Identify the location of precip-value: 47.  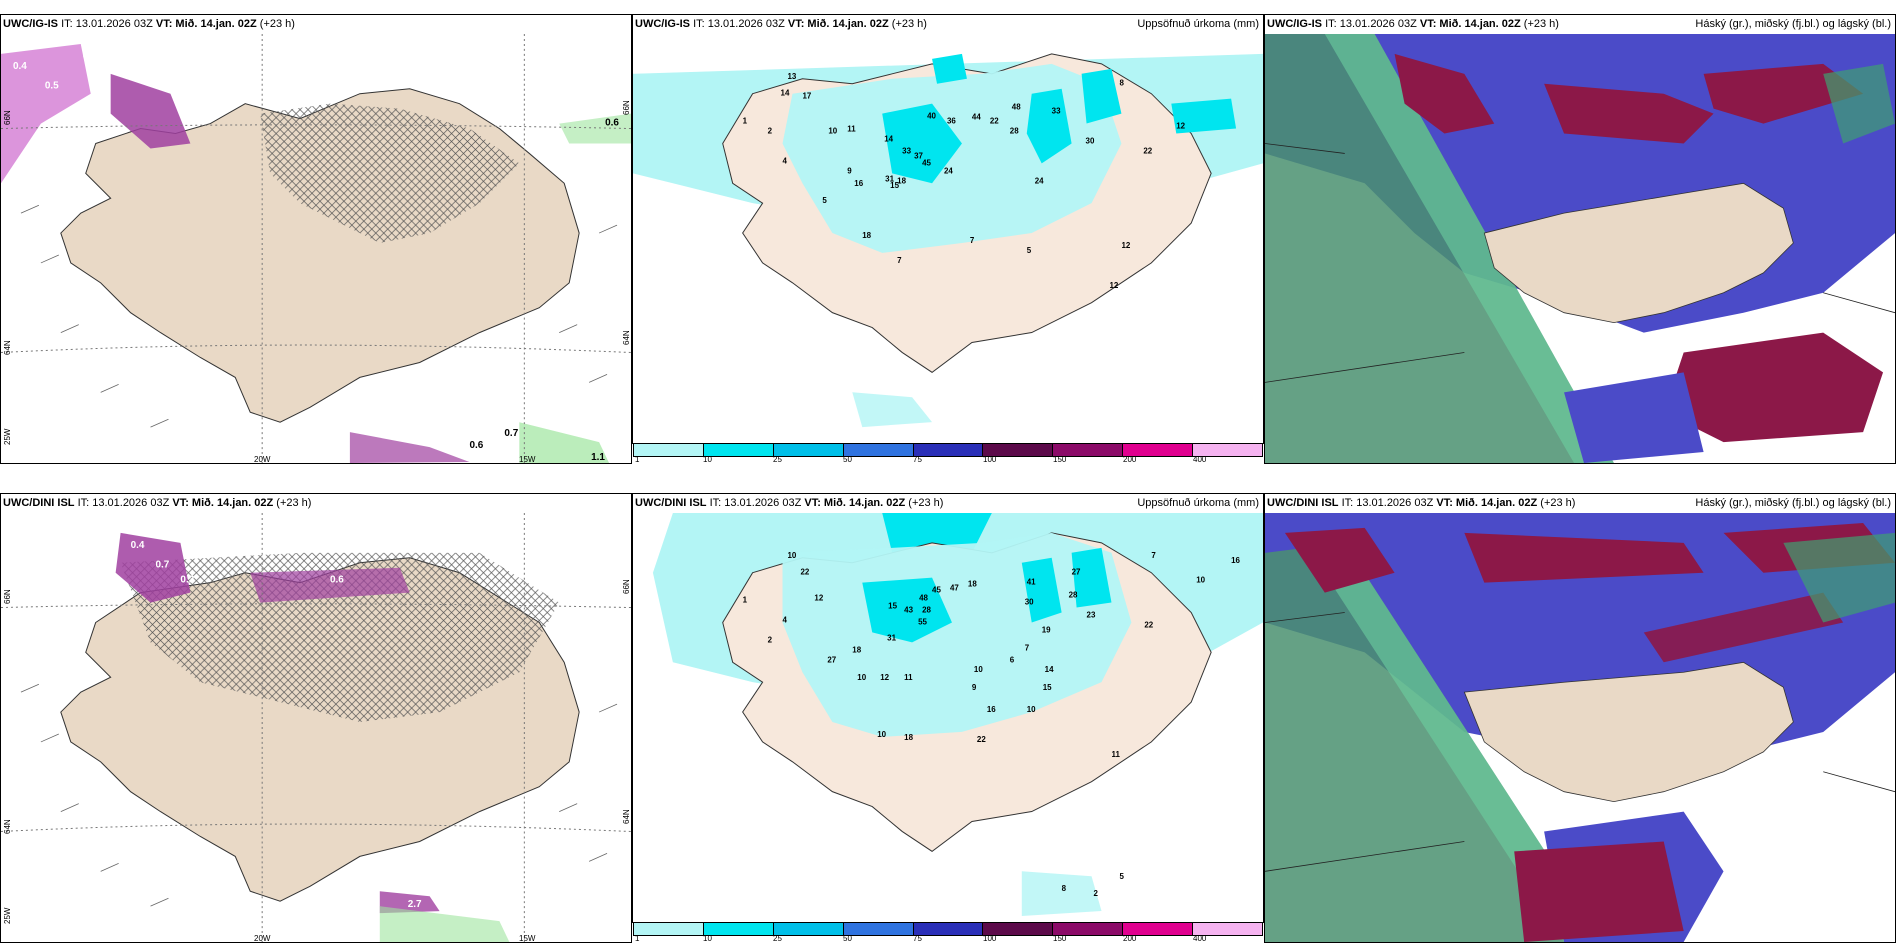
(954, 588).